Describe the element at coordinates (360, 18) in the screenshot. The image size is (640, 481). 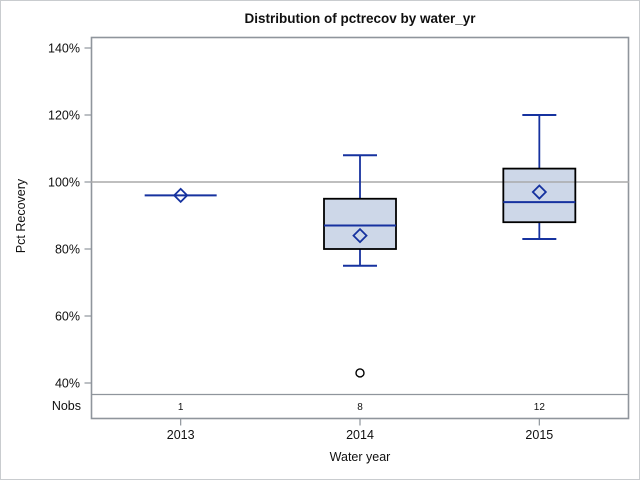
I see `chart-title: Distribution of pctrecov by water_yr` at that location.